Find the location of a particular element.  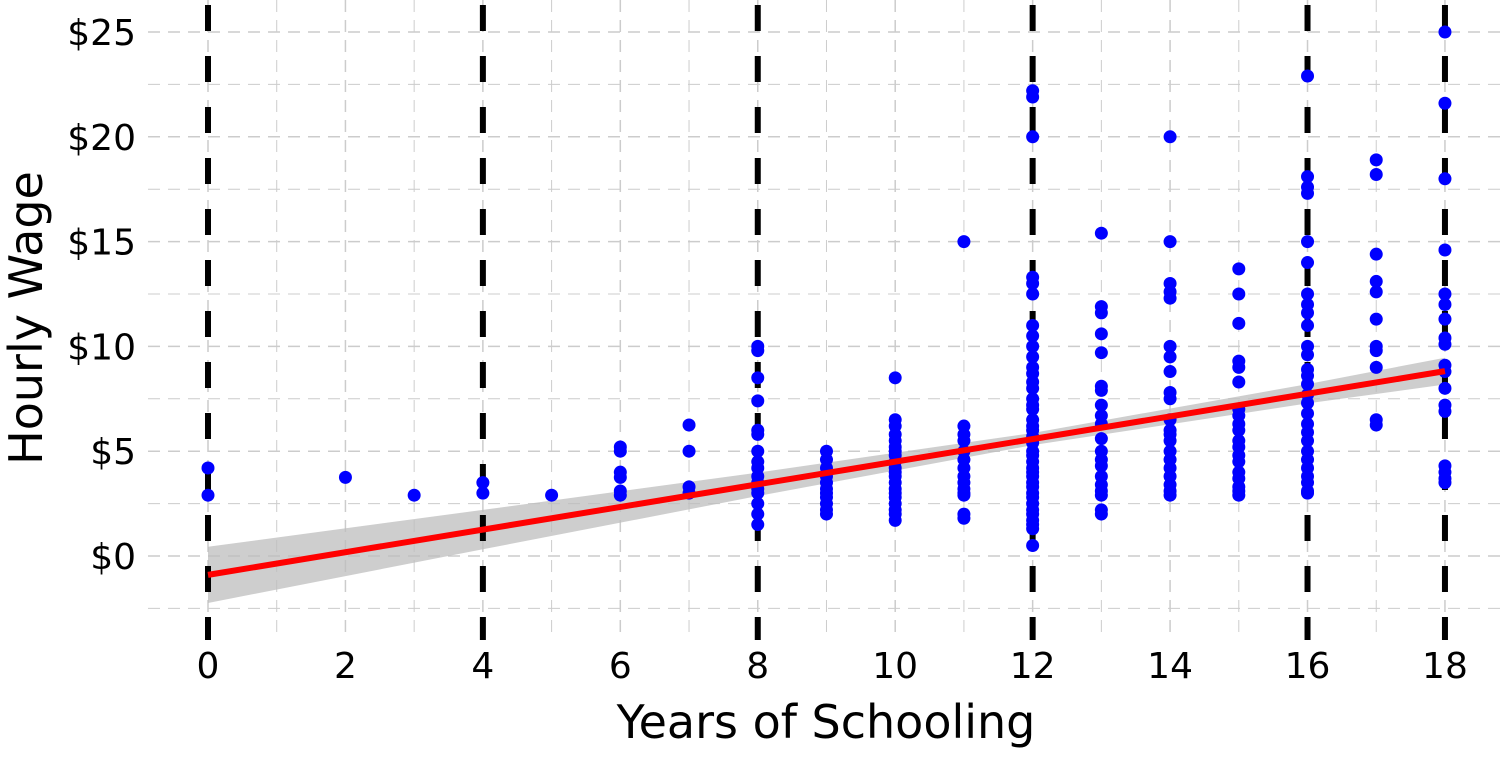

x-tick-label: 18 is located at coordinates (1445, 666).